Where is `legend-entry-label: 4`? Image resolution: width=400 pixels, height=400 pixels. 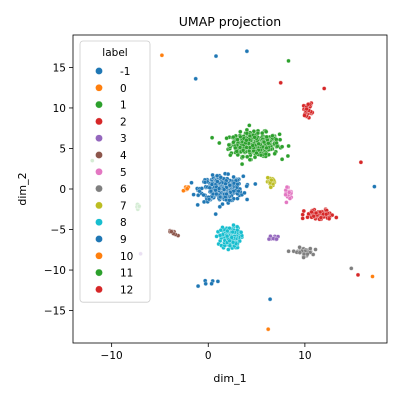 legend-entry-label: 4 is located at coordinates (123, 156).